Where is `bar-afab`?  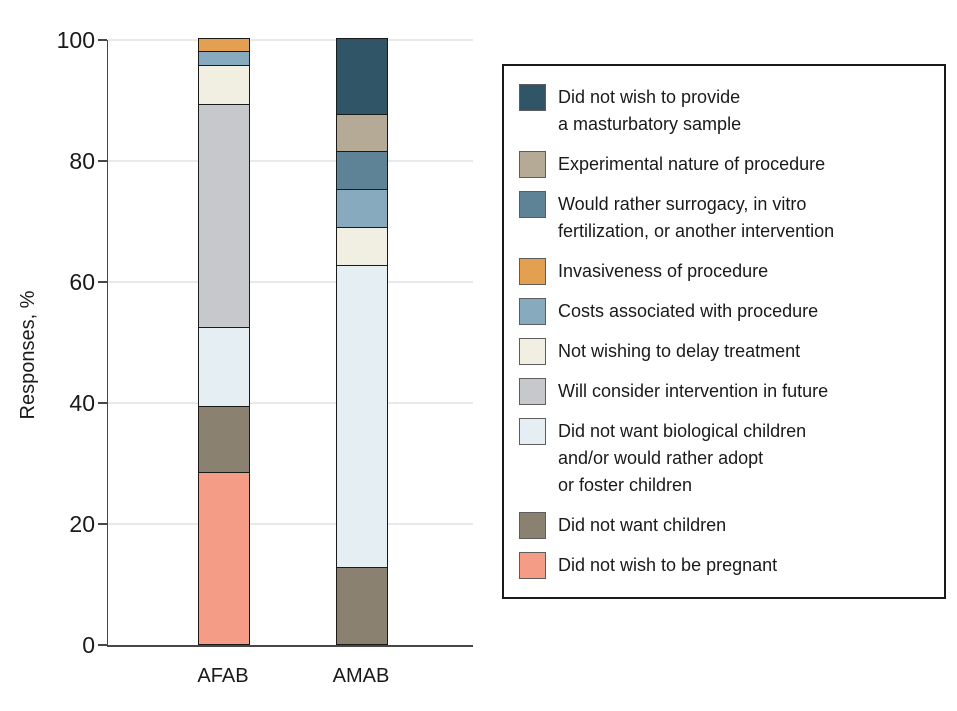
bar-afab is located at coordinates (224, 341).